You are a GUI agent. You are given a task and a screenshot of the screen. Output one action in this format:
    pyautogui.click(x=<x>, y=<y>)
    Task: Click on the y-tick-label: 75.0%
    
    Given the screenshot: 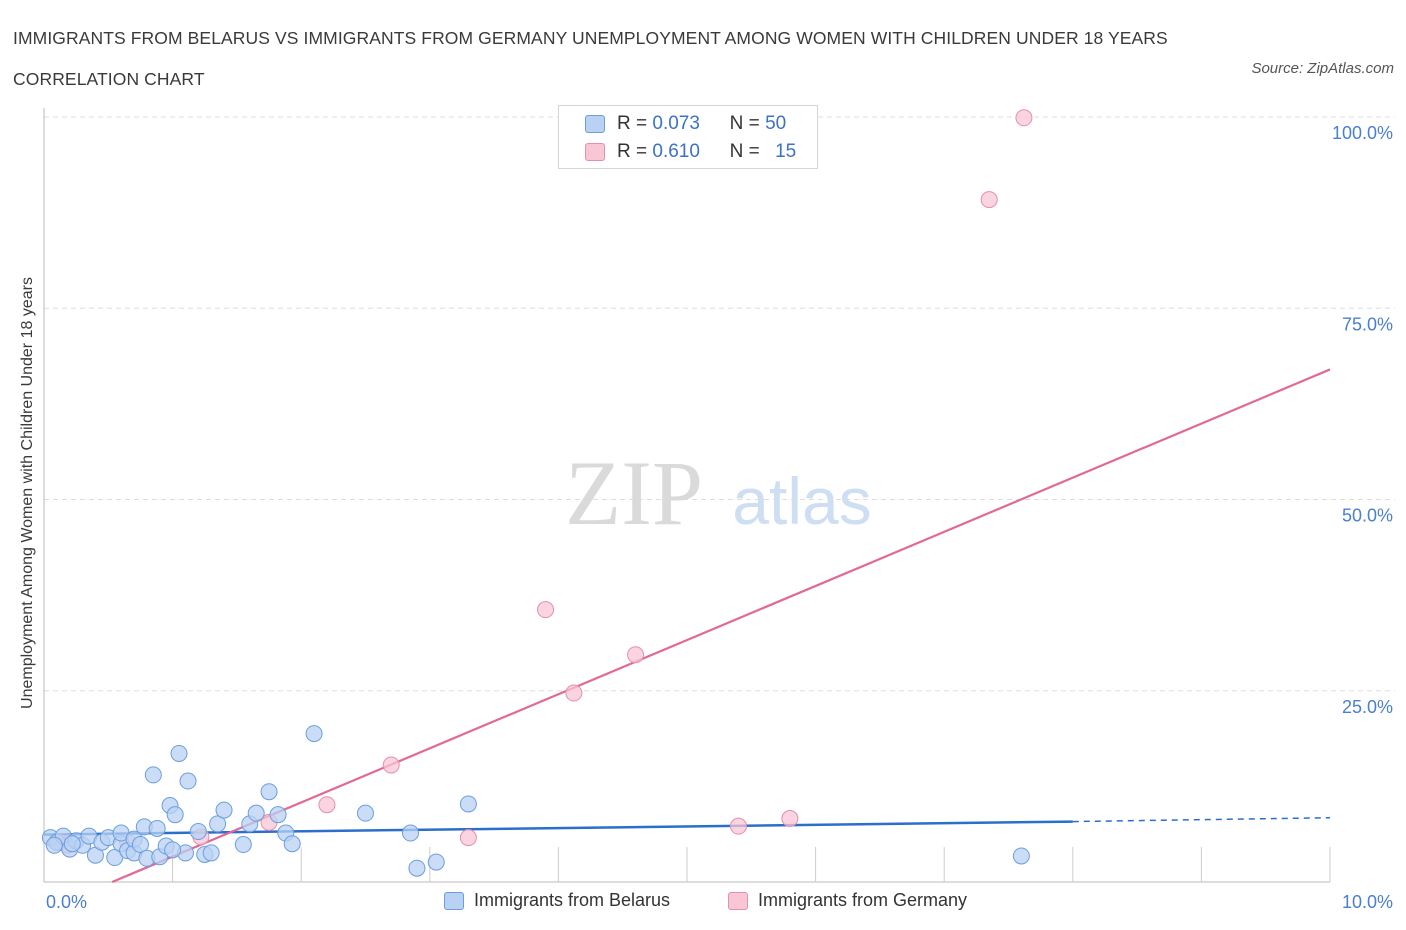 What is the action you would take?
    pyautogui.click(x=1367, y=324)
    